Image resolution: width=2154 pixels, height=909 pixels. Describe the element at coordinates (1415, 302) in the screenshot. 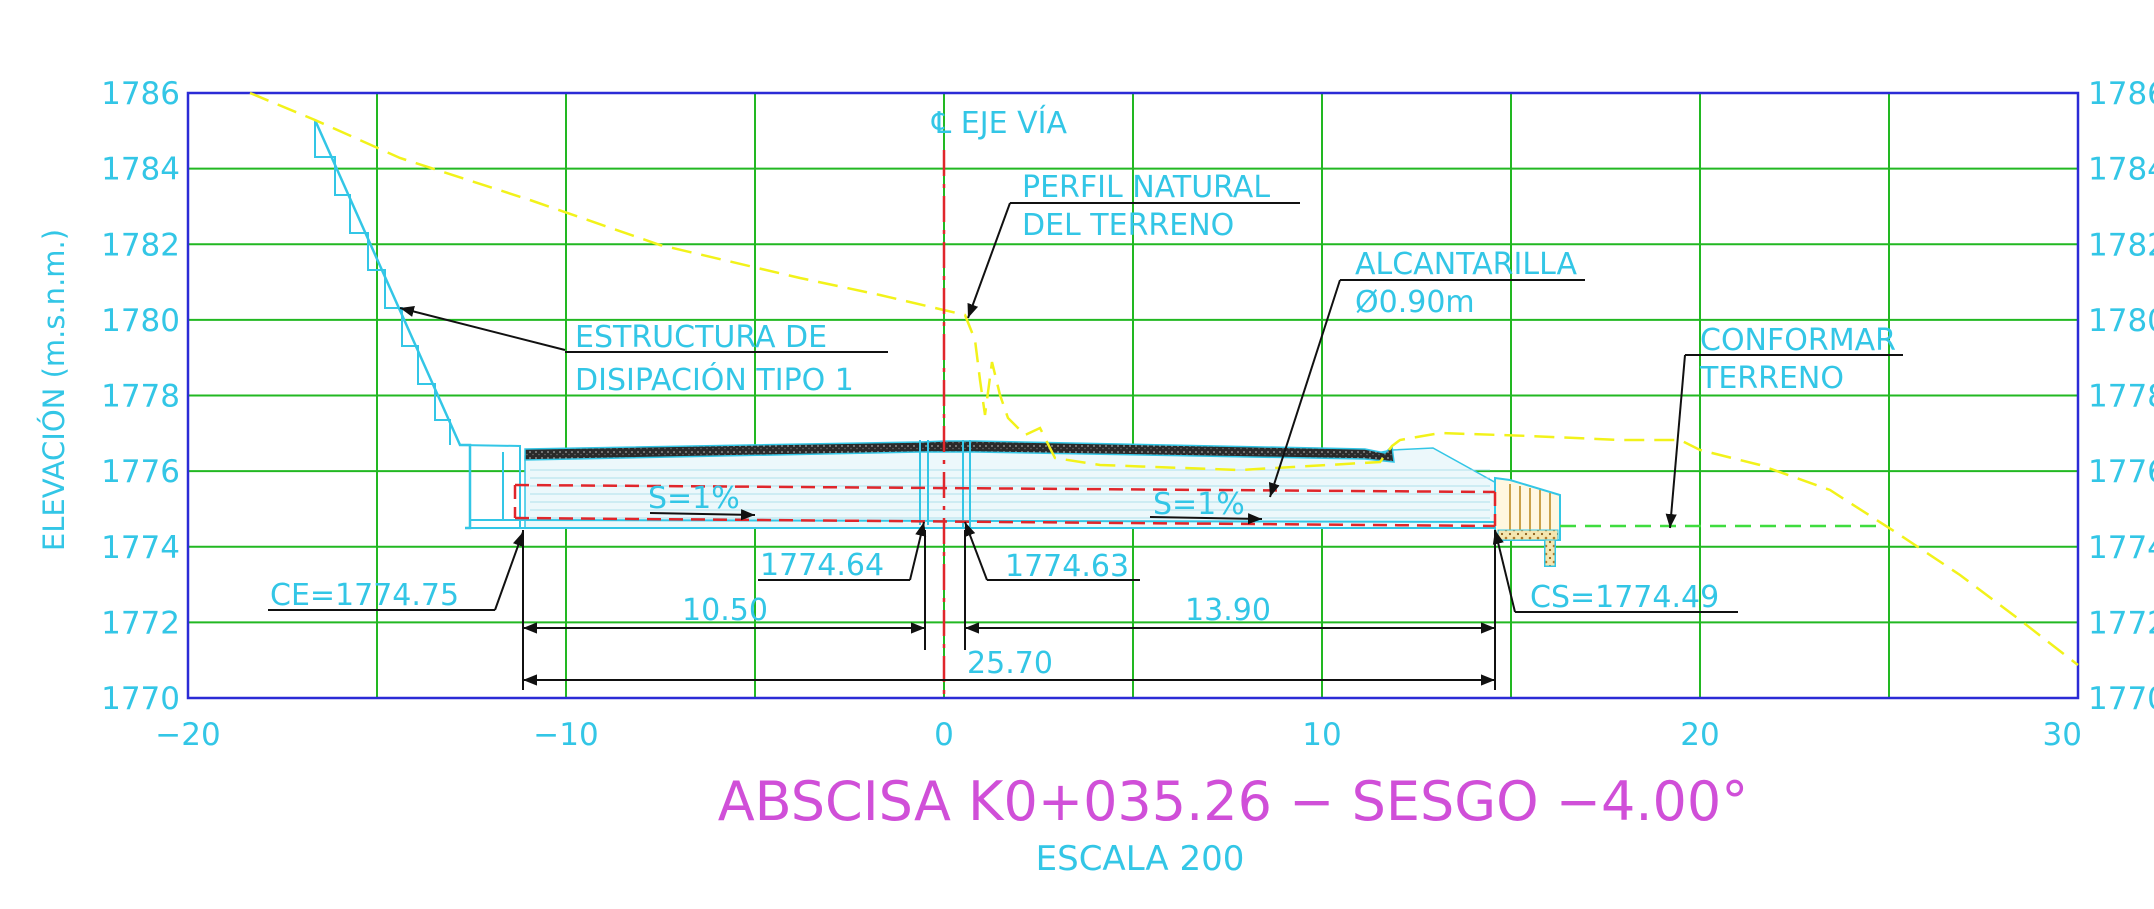

I see `alcantarilla-label-line2: Ø0.90m` at that location.